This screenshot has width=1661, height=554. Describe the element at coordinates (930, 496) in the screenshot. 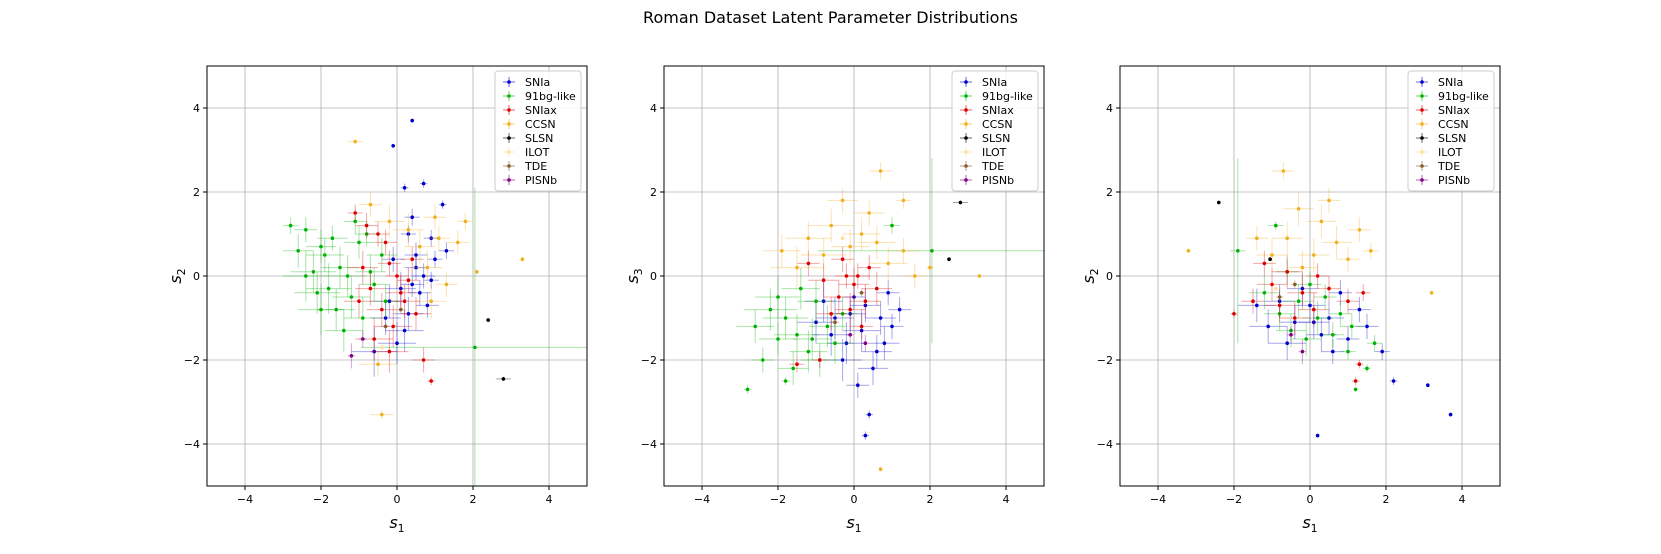

I see `x-tick: 2` at that location.